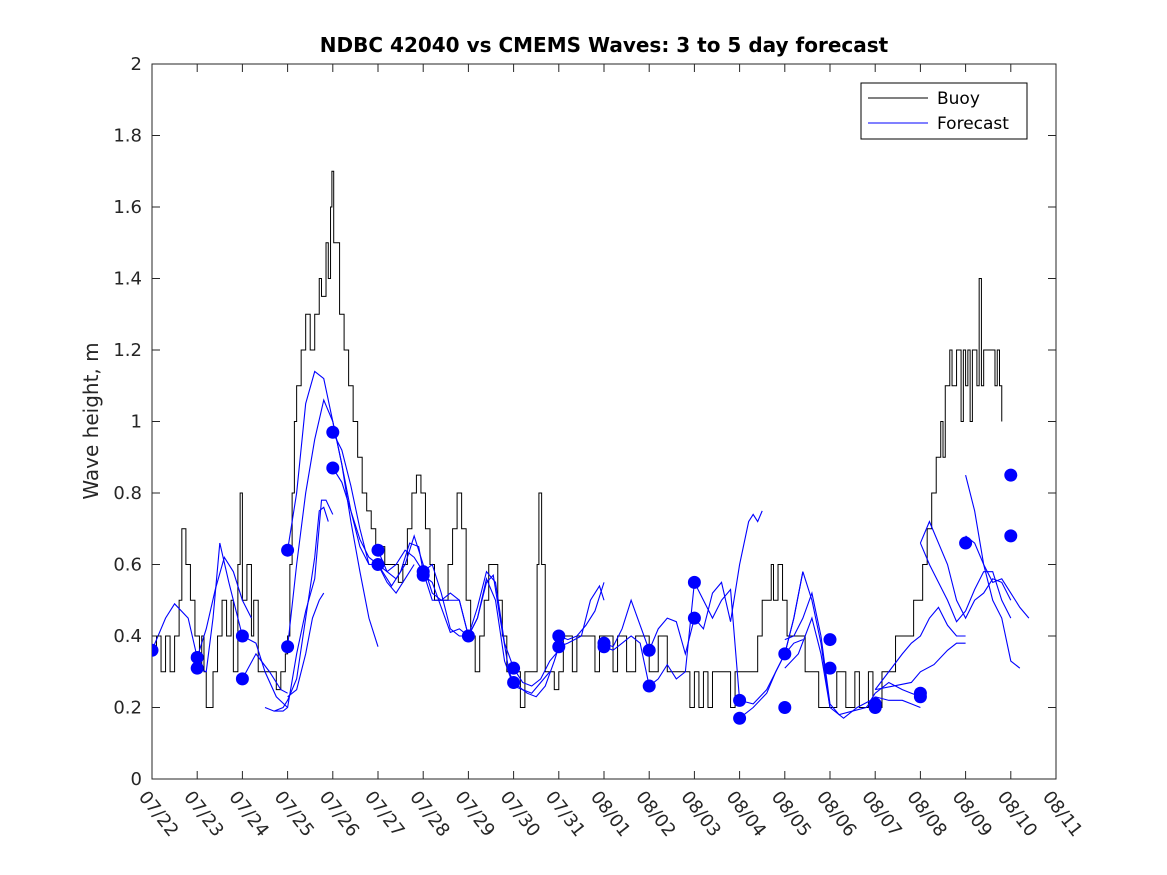 Image resolution: width=1167 pixels, height=875 pixels. I want to click on x-tick-label: 08/01, so click(610, 814).